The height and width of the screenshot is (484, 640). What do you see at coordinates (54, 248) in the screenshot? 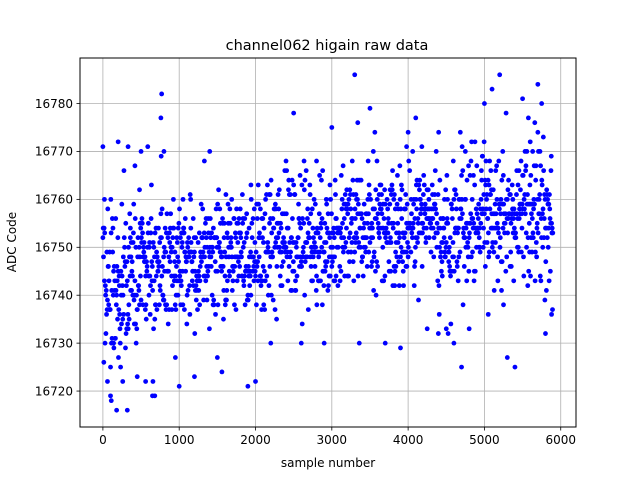
I see `y-tick-label: 16750` at bounding box center [54, 248].